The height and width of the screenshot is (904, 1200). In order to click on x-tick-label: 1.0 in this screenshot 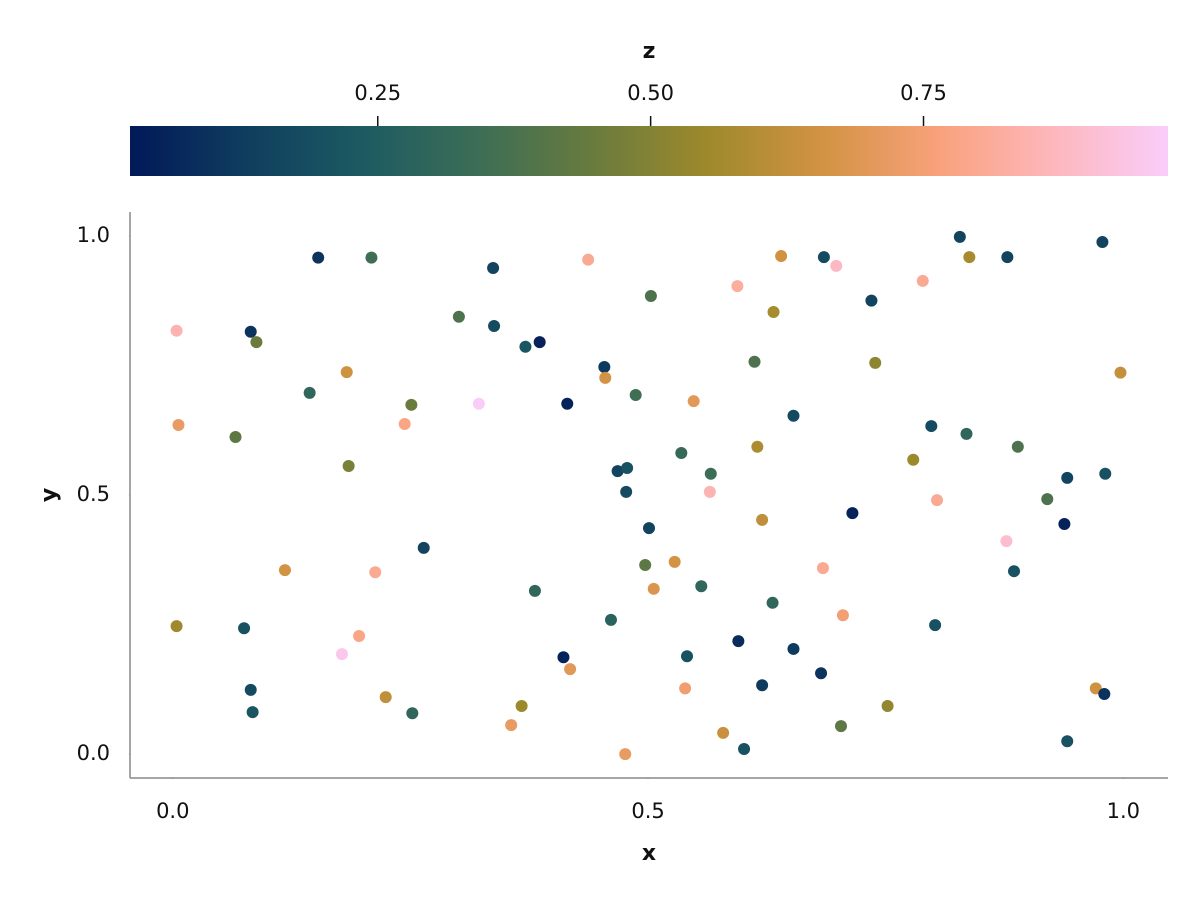, I will do `click(1123, 811)`.